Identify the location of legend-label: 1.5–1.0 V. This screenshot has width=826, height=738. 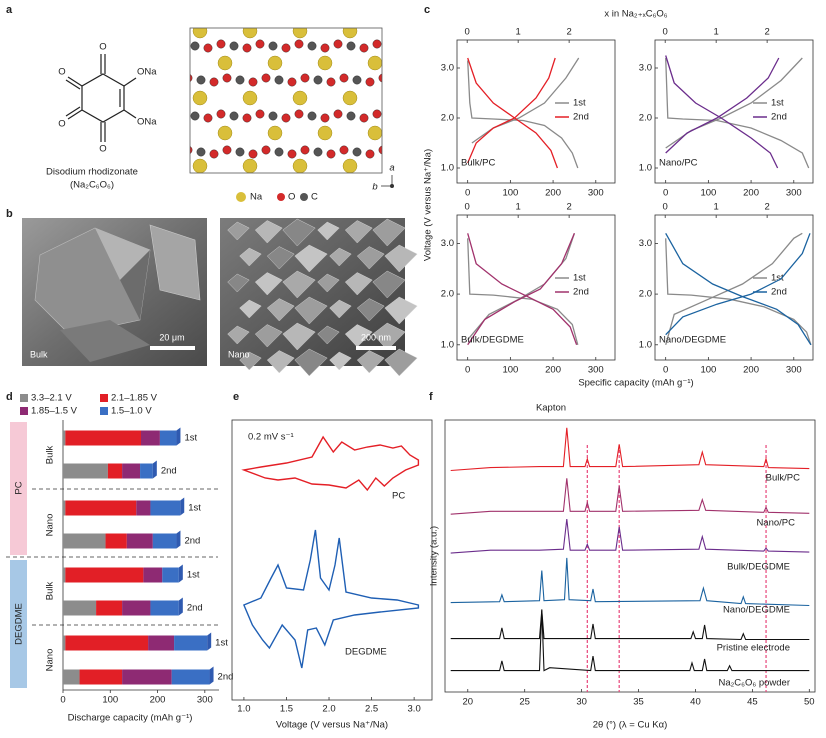
(131, 411).